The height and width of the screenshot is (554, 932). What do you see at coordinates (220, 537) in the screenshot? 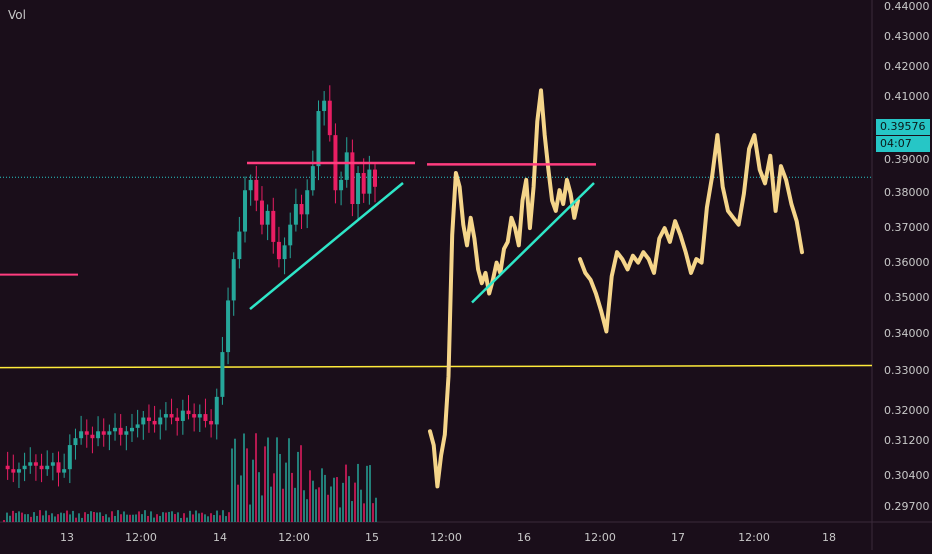
I see `time-tick-label: 14` at bounding box center [220, 537].